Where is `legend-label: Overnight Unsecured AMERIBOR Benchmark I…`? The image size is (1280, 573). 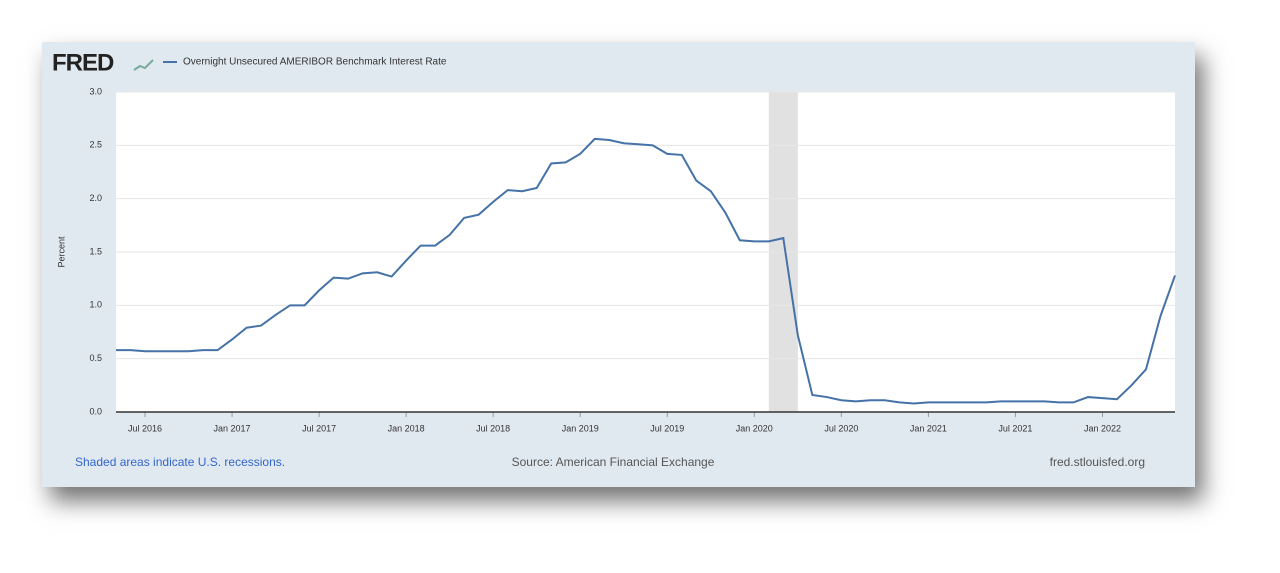 legend-label: Overnight Unsecured AMERIBOR Benchmark I… is located at coordinates (315, 62).